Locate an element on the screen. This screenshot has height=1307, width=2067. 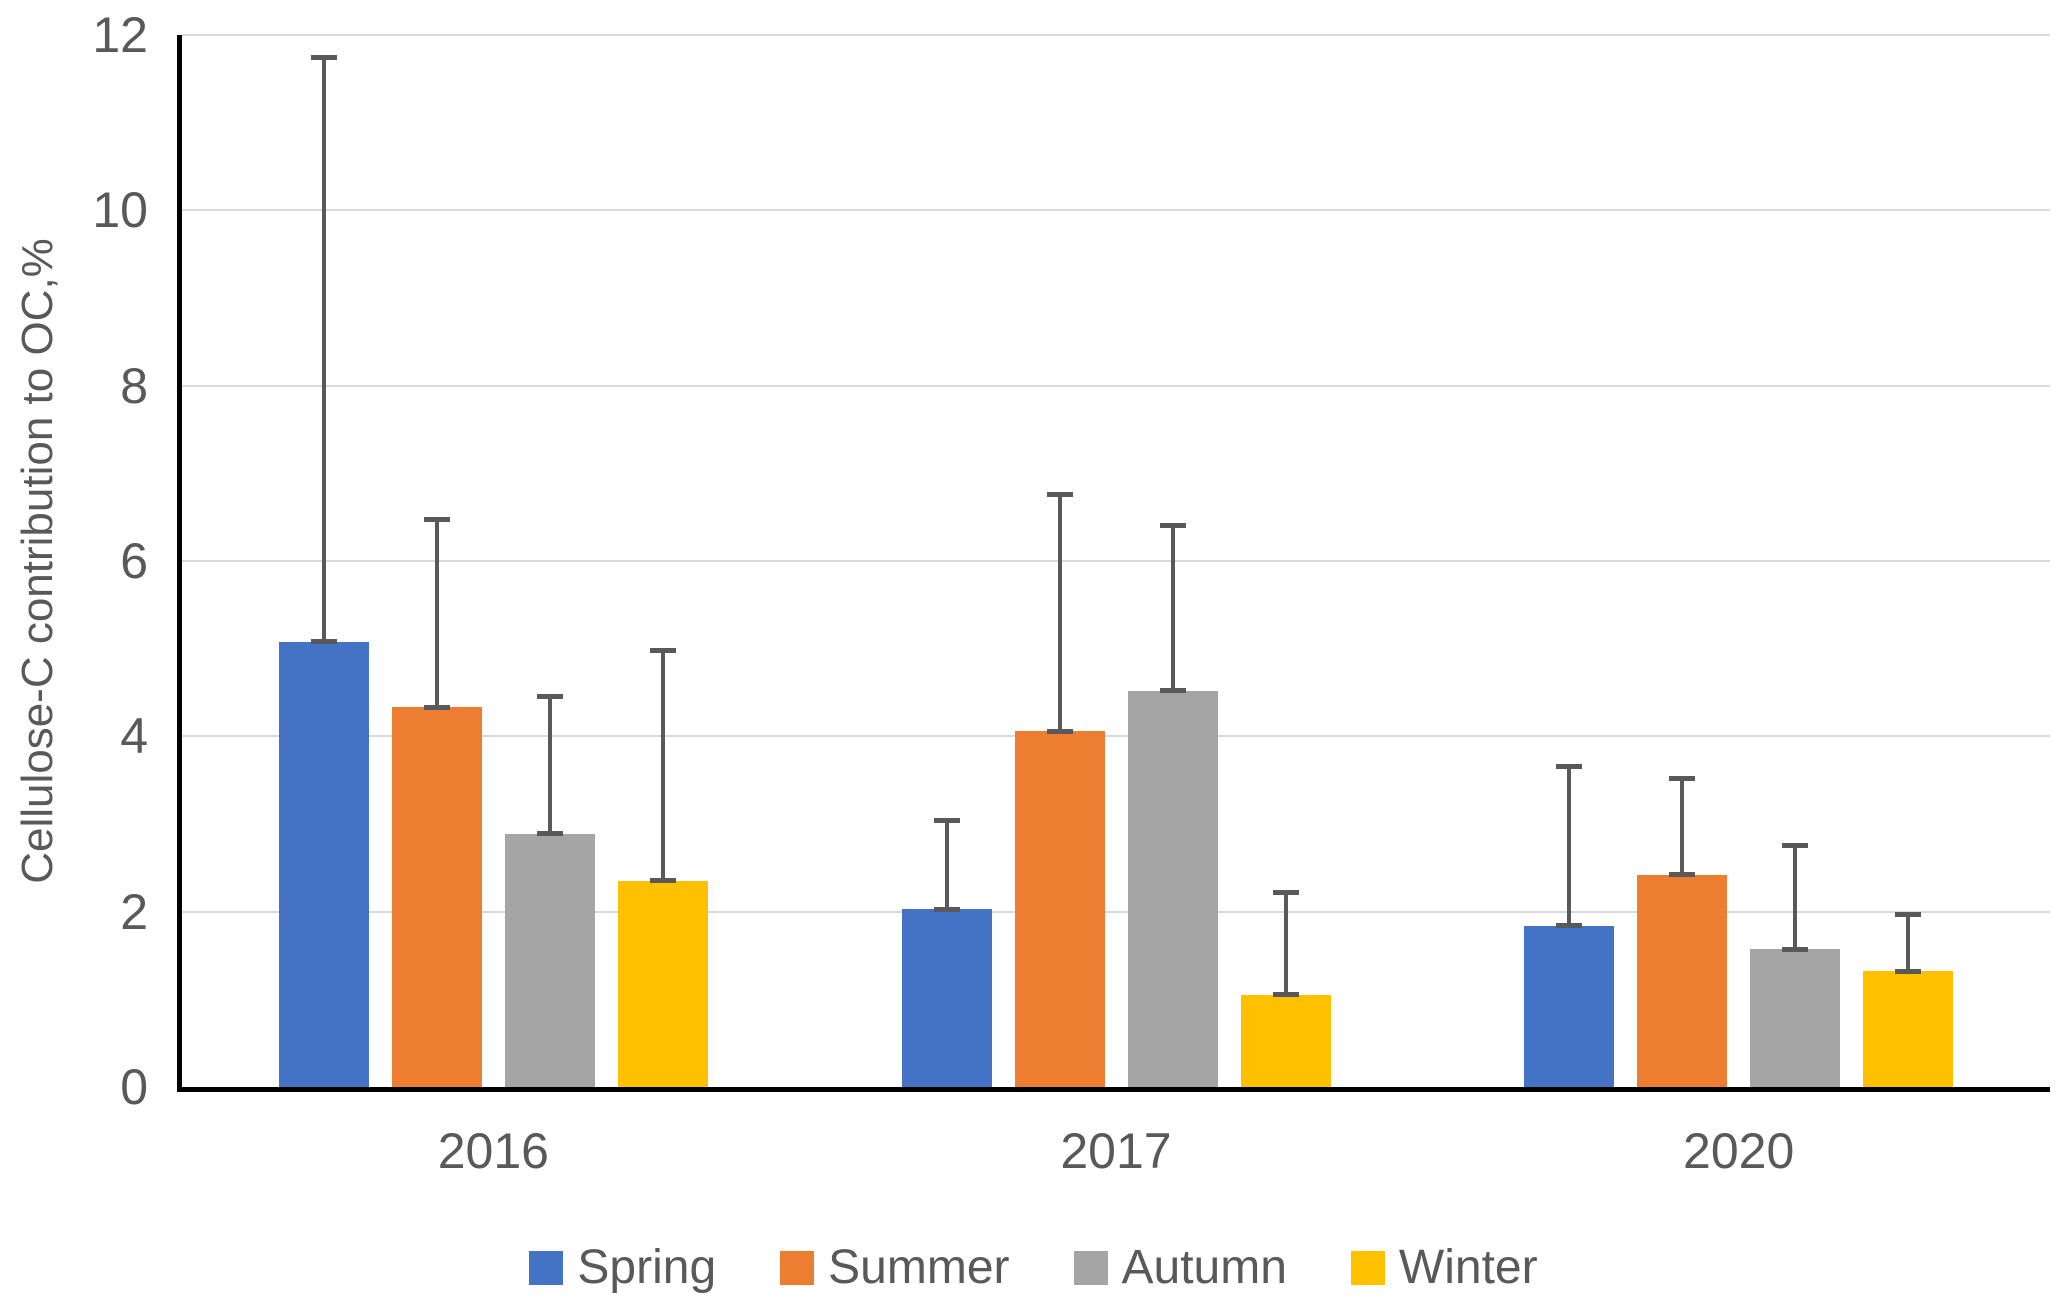
error-cap-bottom-winter-2020 is located at coordinates (1908, 971).